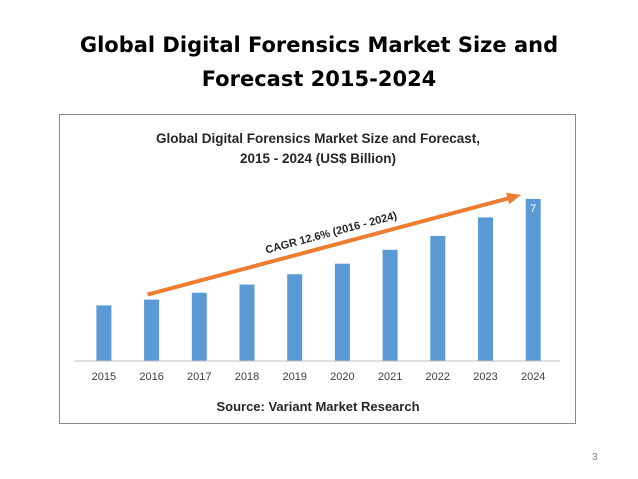 The height and width of the screenshot is (479, 638). What do you see at coordinates (152, 330) in the screenshot?
I see `bar-2016` at bounding box center [152, 330].